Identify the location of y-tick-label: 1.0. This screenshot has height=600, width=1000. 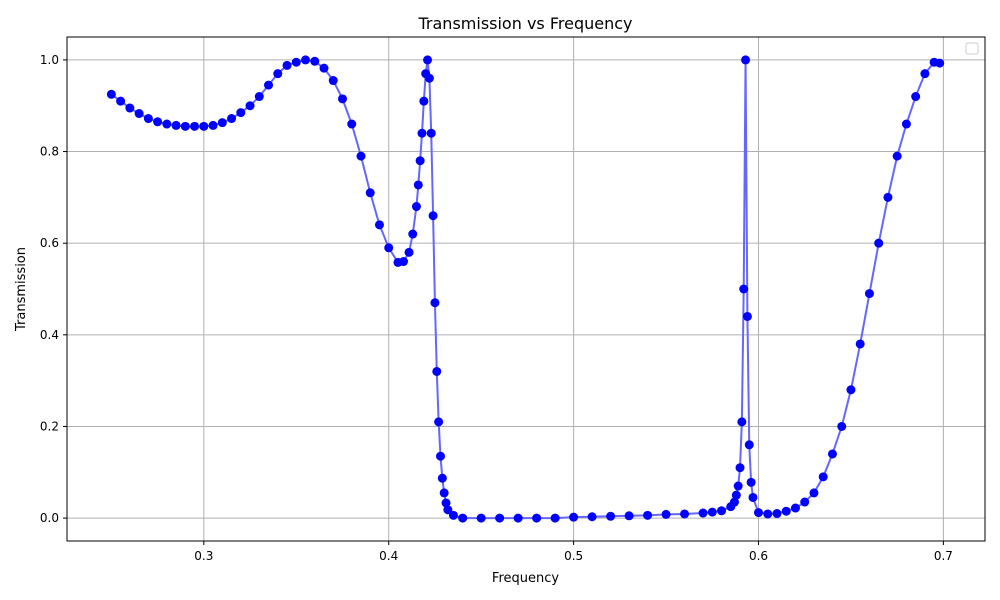
(49, 60).